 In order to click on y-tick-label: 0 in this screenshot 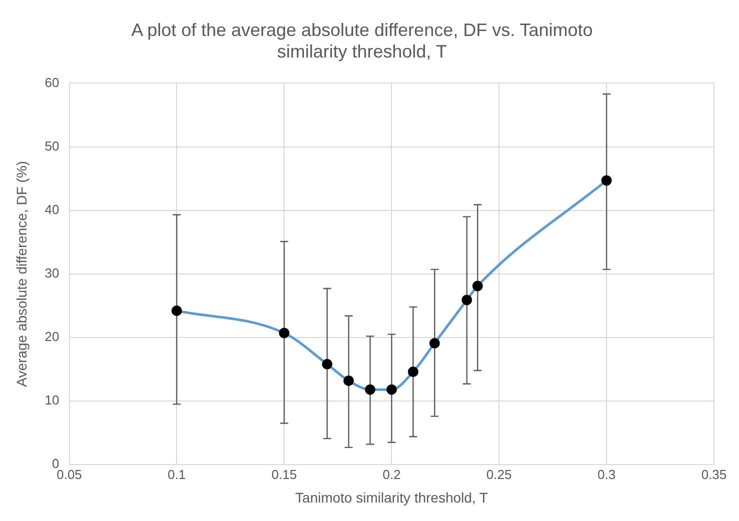, I will do `click(56, 464)`.